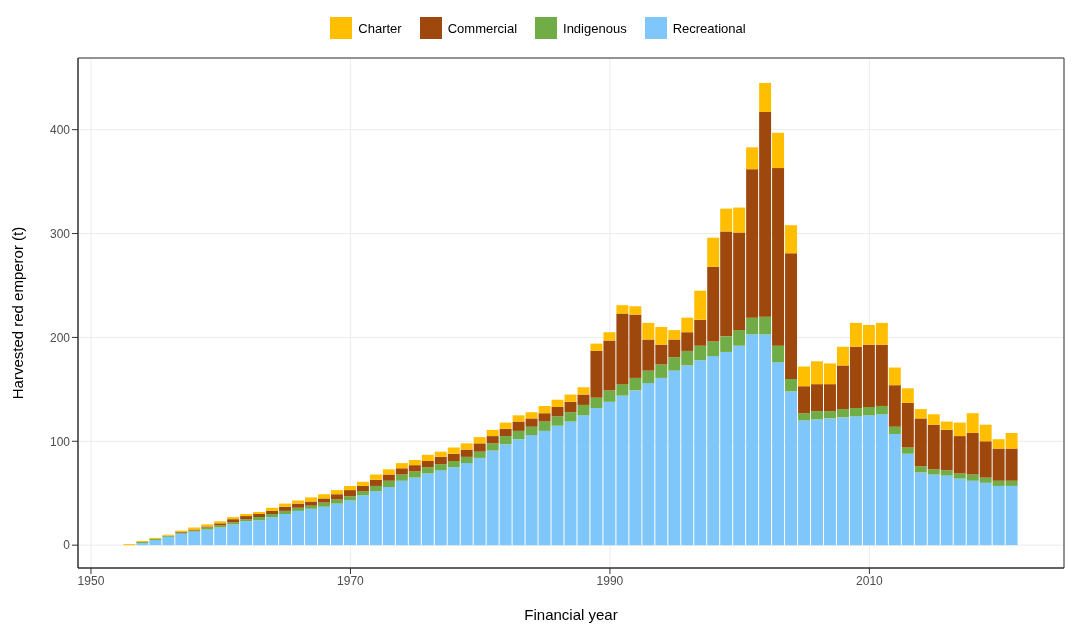  What do you see at coordinates (595, 28) in the screenshot?
I see `legend-label: Indigenous` at bounding box center [595, 28].